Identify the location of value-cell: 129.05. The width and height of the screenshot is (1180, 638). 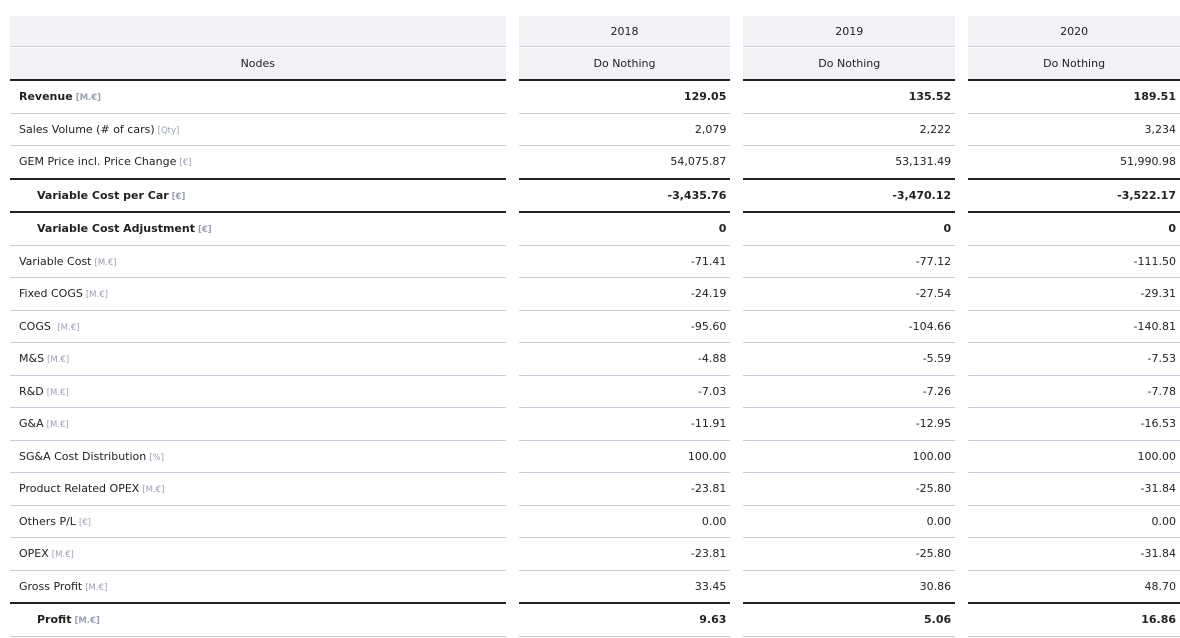
(624, 97).